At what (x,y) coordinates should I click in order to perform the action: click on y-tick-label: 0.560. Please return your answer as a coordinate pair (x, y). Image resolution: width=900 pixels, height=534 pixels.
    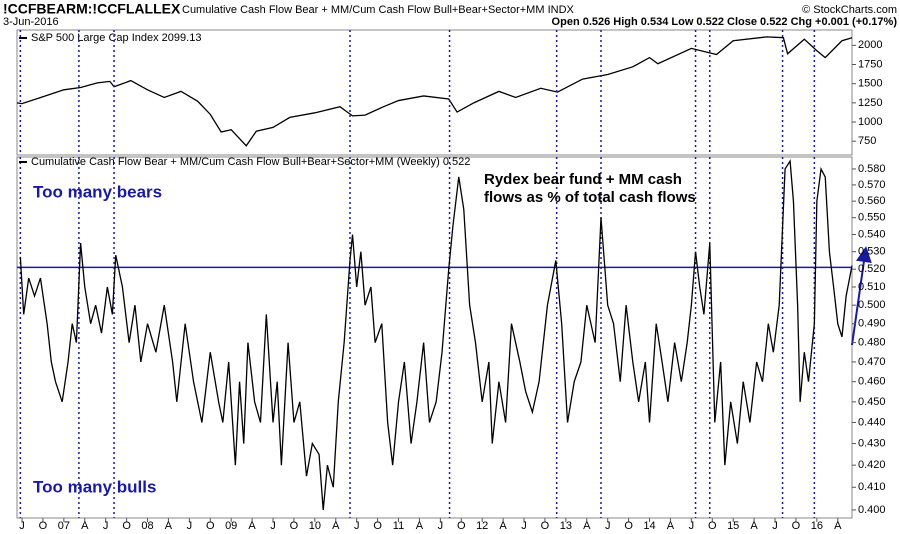
    Looking at the image, I should click on (872, 201).